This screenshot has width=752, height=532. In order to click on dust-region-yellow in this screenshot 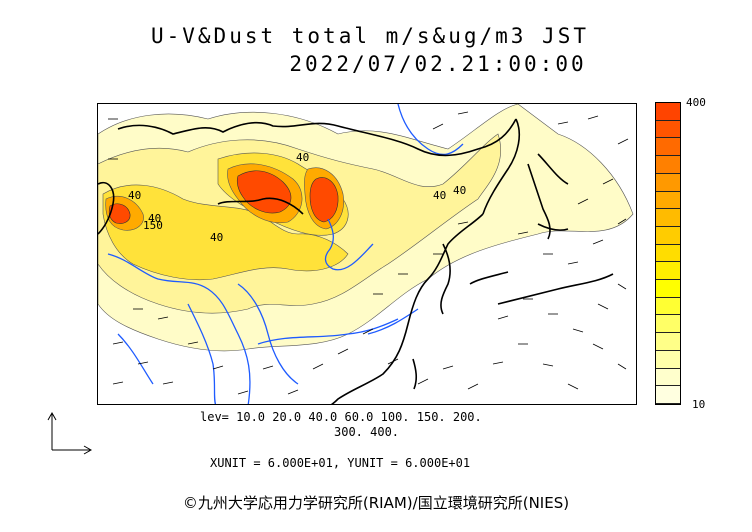, I will do `click(225, 232)`.